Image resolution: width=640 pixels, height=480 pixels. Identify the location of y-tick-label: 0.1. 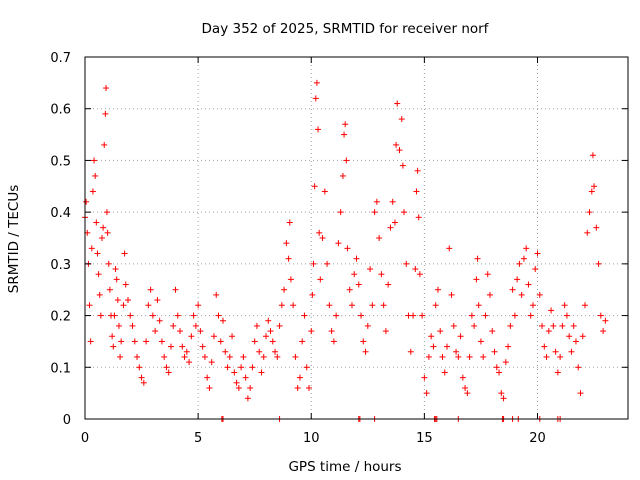
(60, 368).